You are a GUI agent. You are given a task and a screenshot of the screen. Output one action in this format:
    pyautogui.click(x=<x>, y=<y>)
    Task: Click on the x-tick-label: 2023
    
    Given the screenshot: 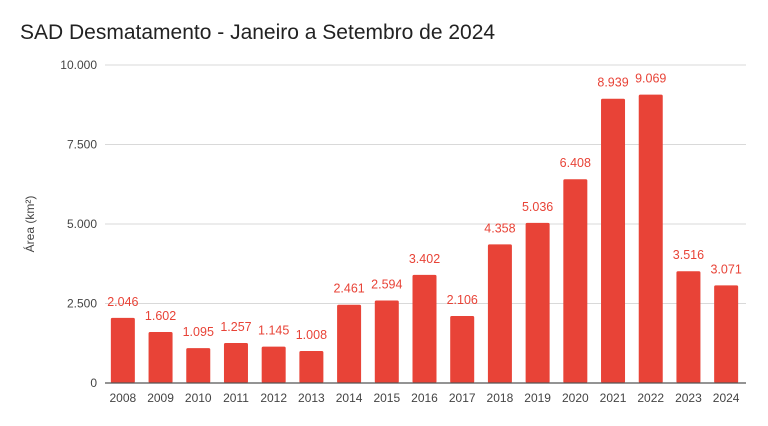 What is the action you would take?
    pyautogui.click(x=688, y=398)
    